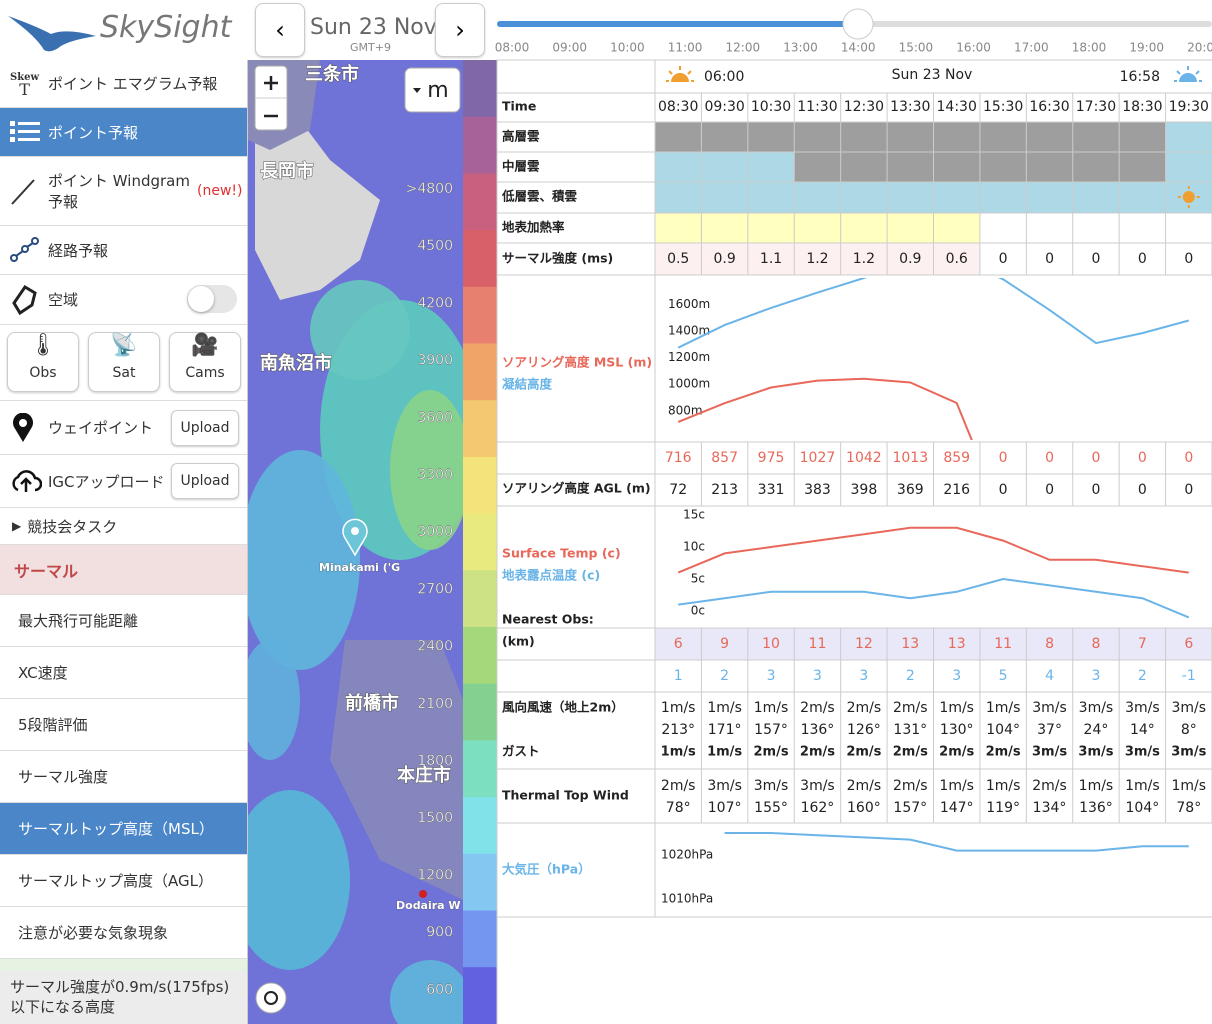 Image resolution: width=1212 pixels, height=1024 pixels. Describe the element at coordinates (1049, 644) in the screenshot. I see `temp-cell: 8` at that location.